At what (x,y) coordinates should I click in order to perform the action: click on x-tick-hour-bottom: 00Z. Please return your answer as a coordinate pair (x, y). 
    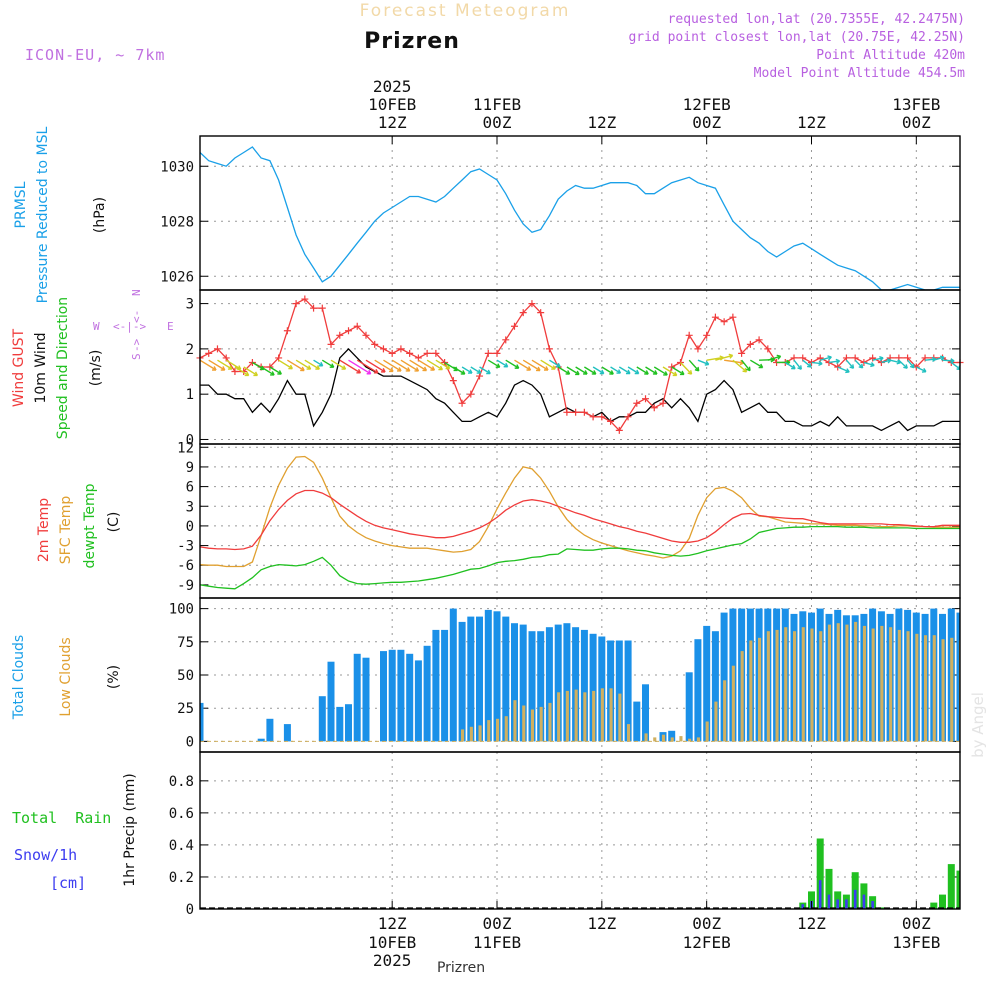
    Looking at the image, I should click on (497, 923).